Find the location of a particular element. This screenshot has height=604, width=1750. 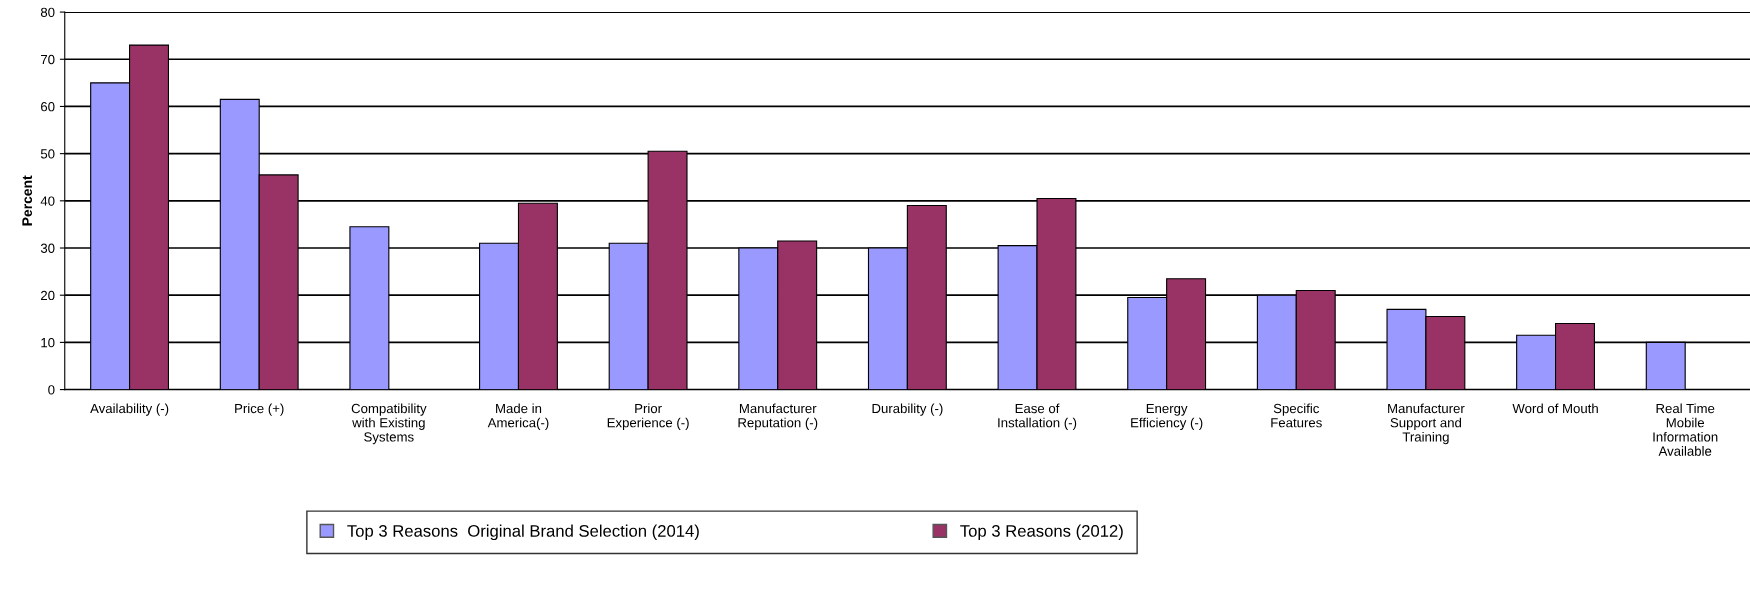

legend-label: Top 3 Reasons Original Brand Selection (2014) is located at coordinates (523, 532).